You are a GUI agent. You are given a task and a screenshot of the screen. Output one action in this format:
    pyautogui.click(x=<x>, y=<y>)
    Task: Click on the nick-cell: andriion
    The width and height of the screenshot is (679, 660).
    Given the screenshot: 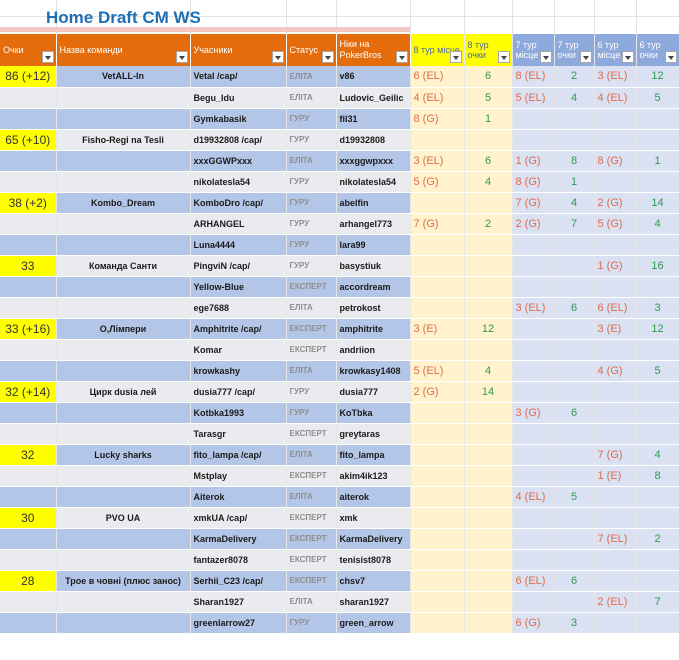 What is the action you would take?
    pyautogui.click(x=373, y=350)
    